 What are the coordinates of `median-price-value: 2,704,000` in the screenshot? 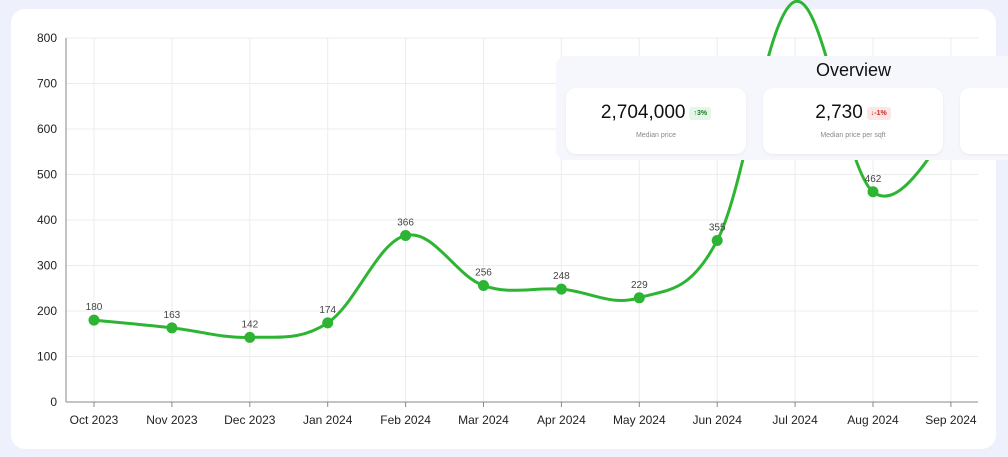 It's located at (643, 112).